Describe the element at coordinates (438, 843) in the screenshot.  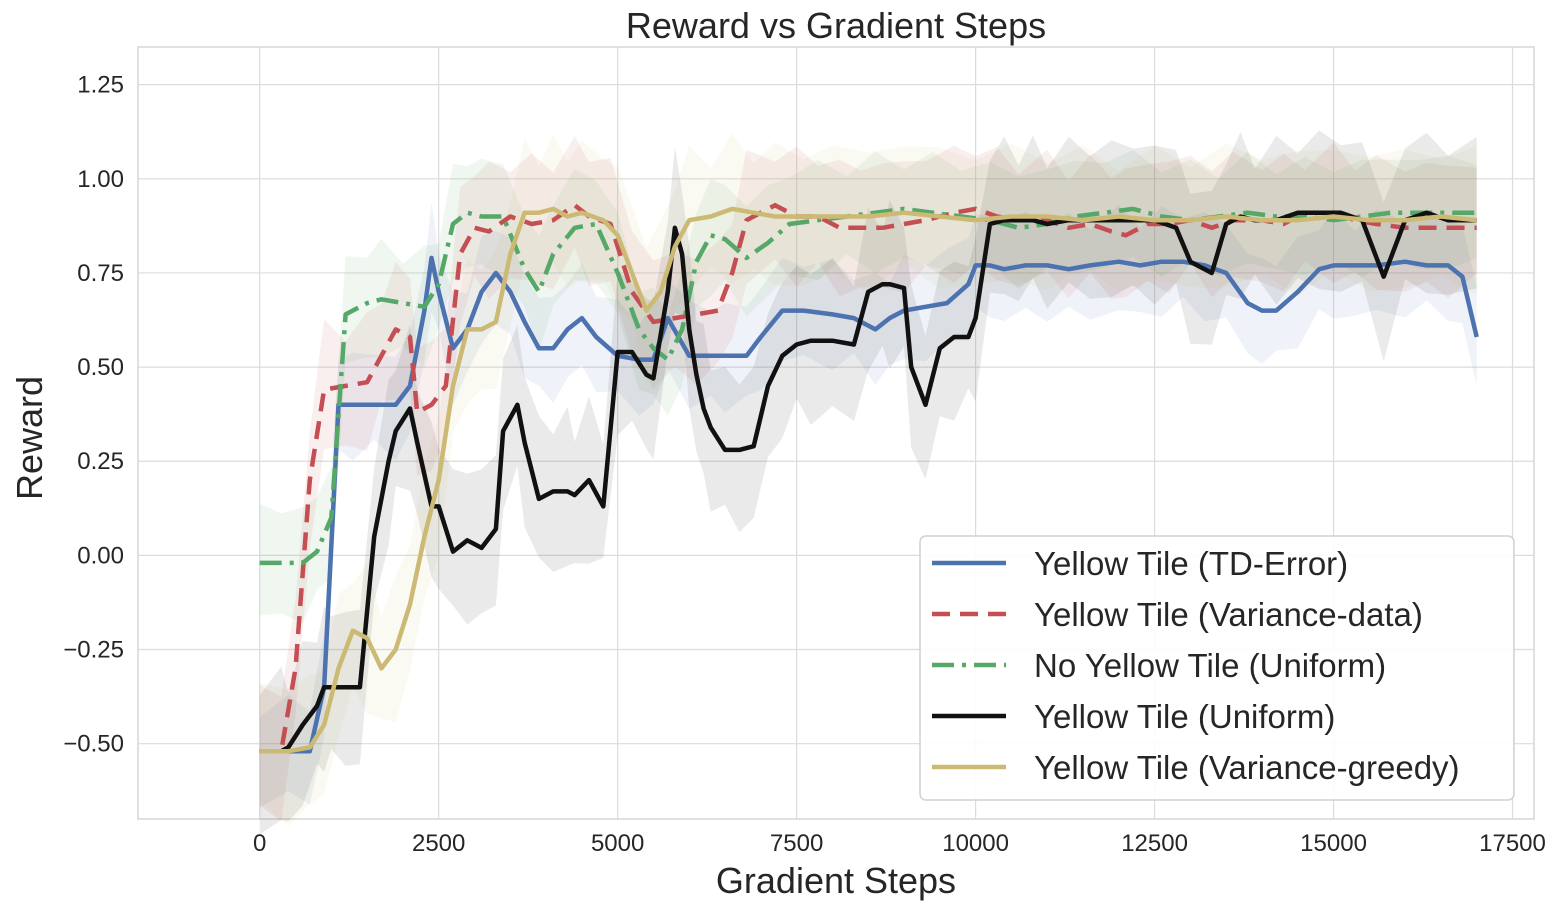
I see `x-tick-label: 2500` at that location.